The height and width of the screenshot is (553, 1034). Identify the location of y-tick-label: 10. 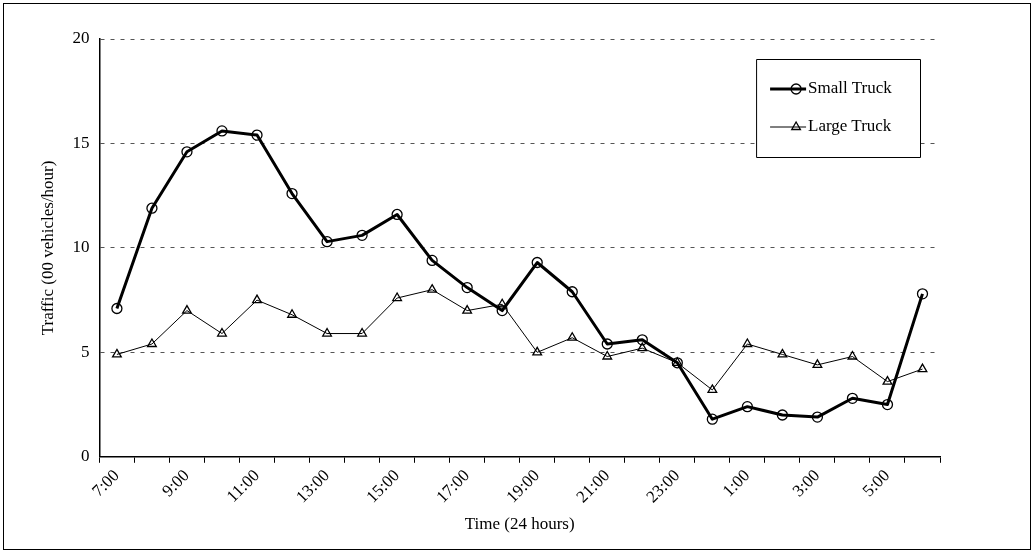
(81, 247).